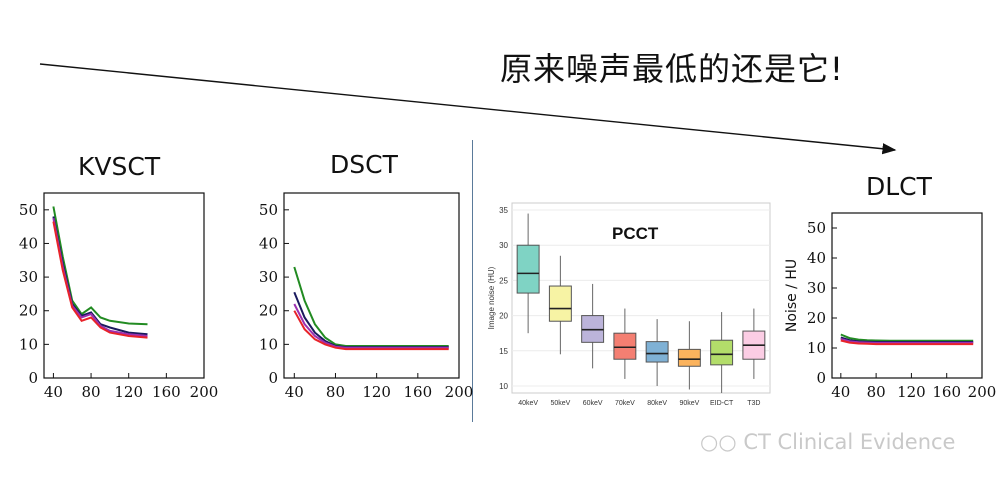 The width and height of the screenshot is (1000, 486). Describe the element at coordinates (503, 245) in the screenshot. I see `pcct-ytick-label: 30` at that location.